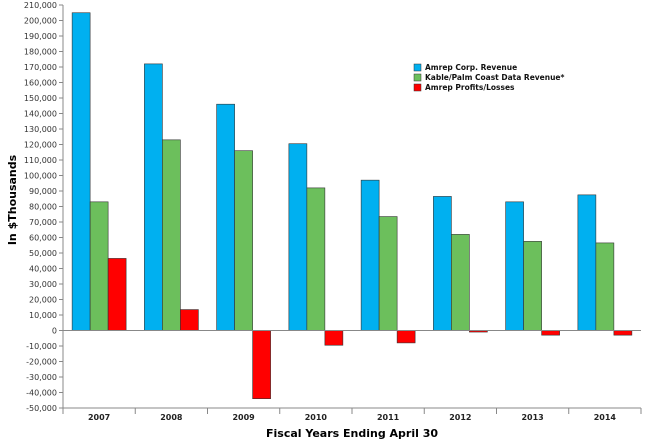 The width and height of the screenshot is (650, 445). I want to click on bar-kable-palm-coast-data-revenue-2011, so click(388, 273).